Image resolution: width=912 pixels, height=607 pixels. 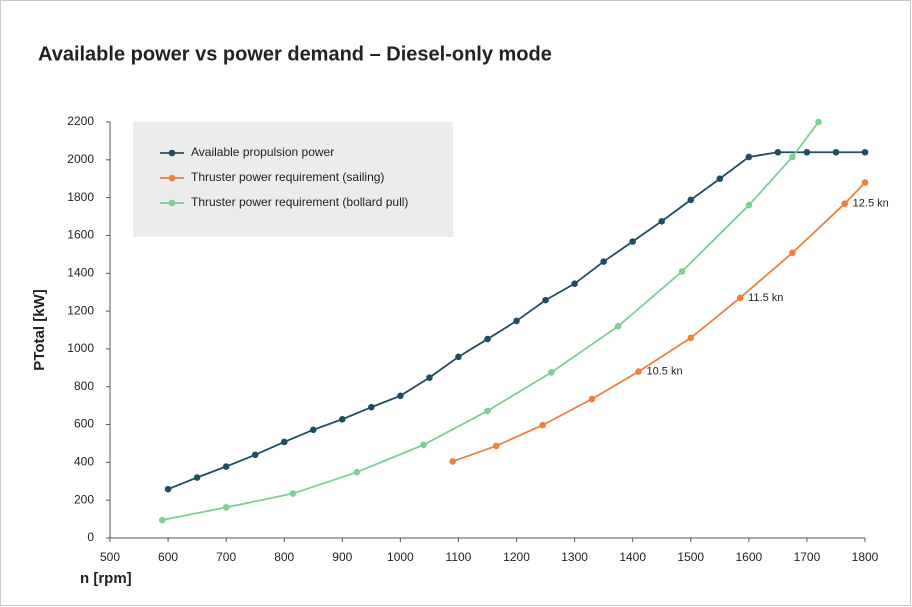 I want to click on x-tick-label: 1600, so click(x=748, y=557).